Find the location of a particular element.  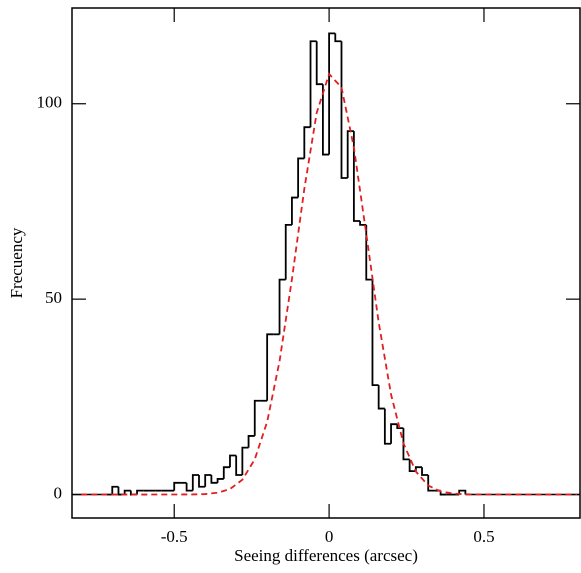

x-tick-label: -0.5 is located at coordinates (174, 536).